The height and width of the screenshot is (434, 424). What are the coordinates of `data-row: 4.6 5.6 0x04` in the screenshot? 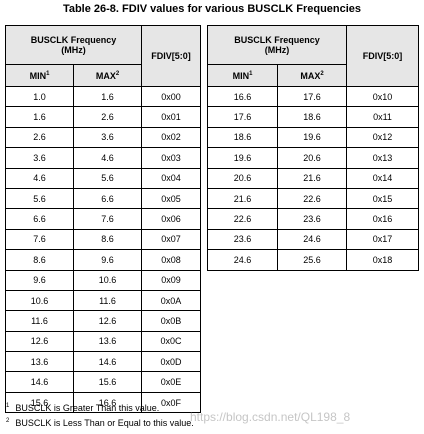 It's located at (103, 178).